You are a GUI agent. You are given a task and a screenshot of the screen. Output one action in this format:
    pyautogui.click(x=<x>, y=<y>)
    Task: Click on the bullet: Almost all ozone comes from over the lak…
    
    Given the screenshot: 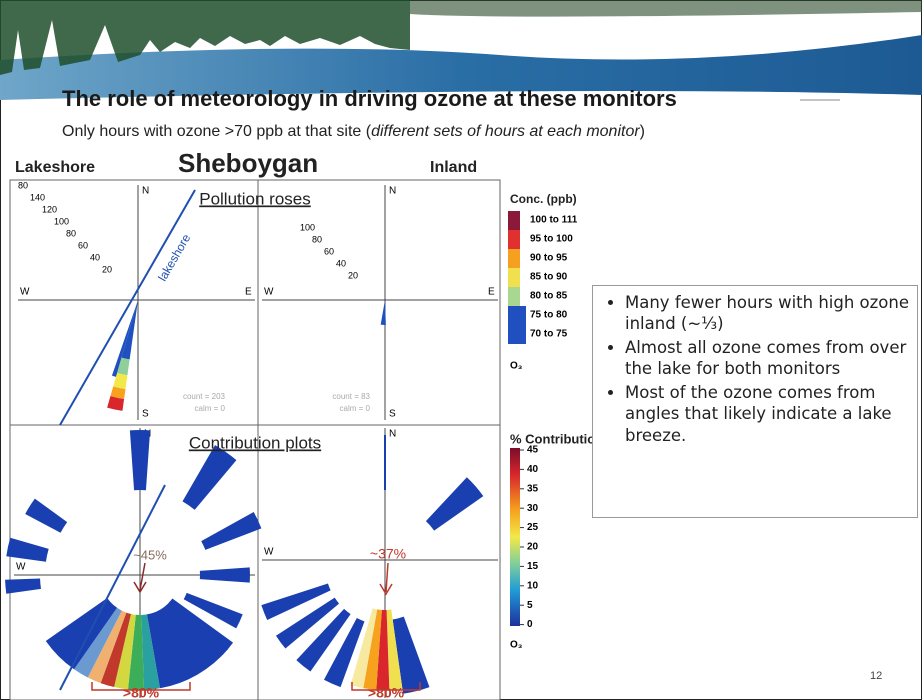 What is the action you would take?
    pyautogui.click(x=767, y=358)
    